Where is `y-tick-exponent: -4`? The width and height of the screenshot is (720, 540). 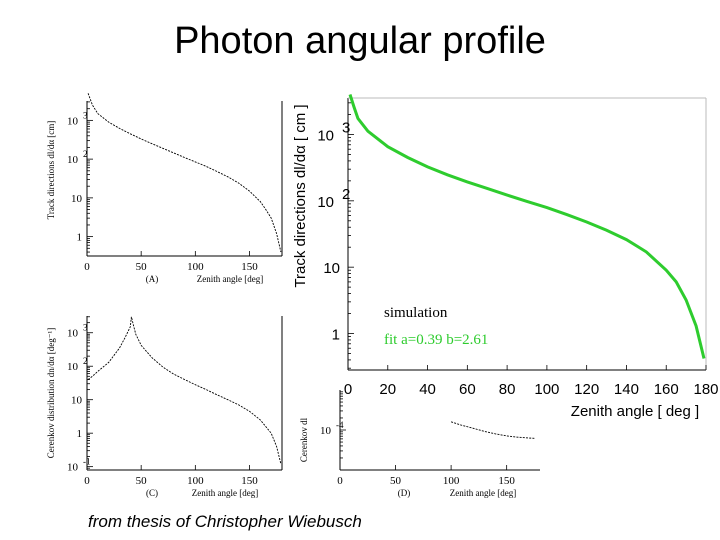 y-tick-exponent: -4 is located at coordinates (340, 425).